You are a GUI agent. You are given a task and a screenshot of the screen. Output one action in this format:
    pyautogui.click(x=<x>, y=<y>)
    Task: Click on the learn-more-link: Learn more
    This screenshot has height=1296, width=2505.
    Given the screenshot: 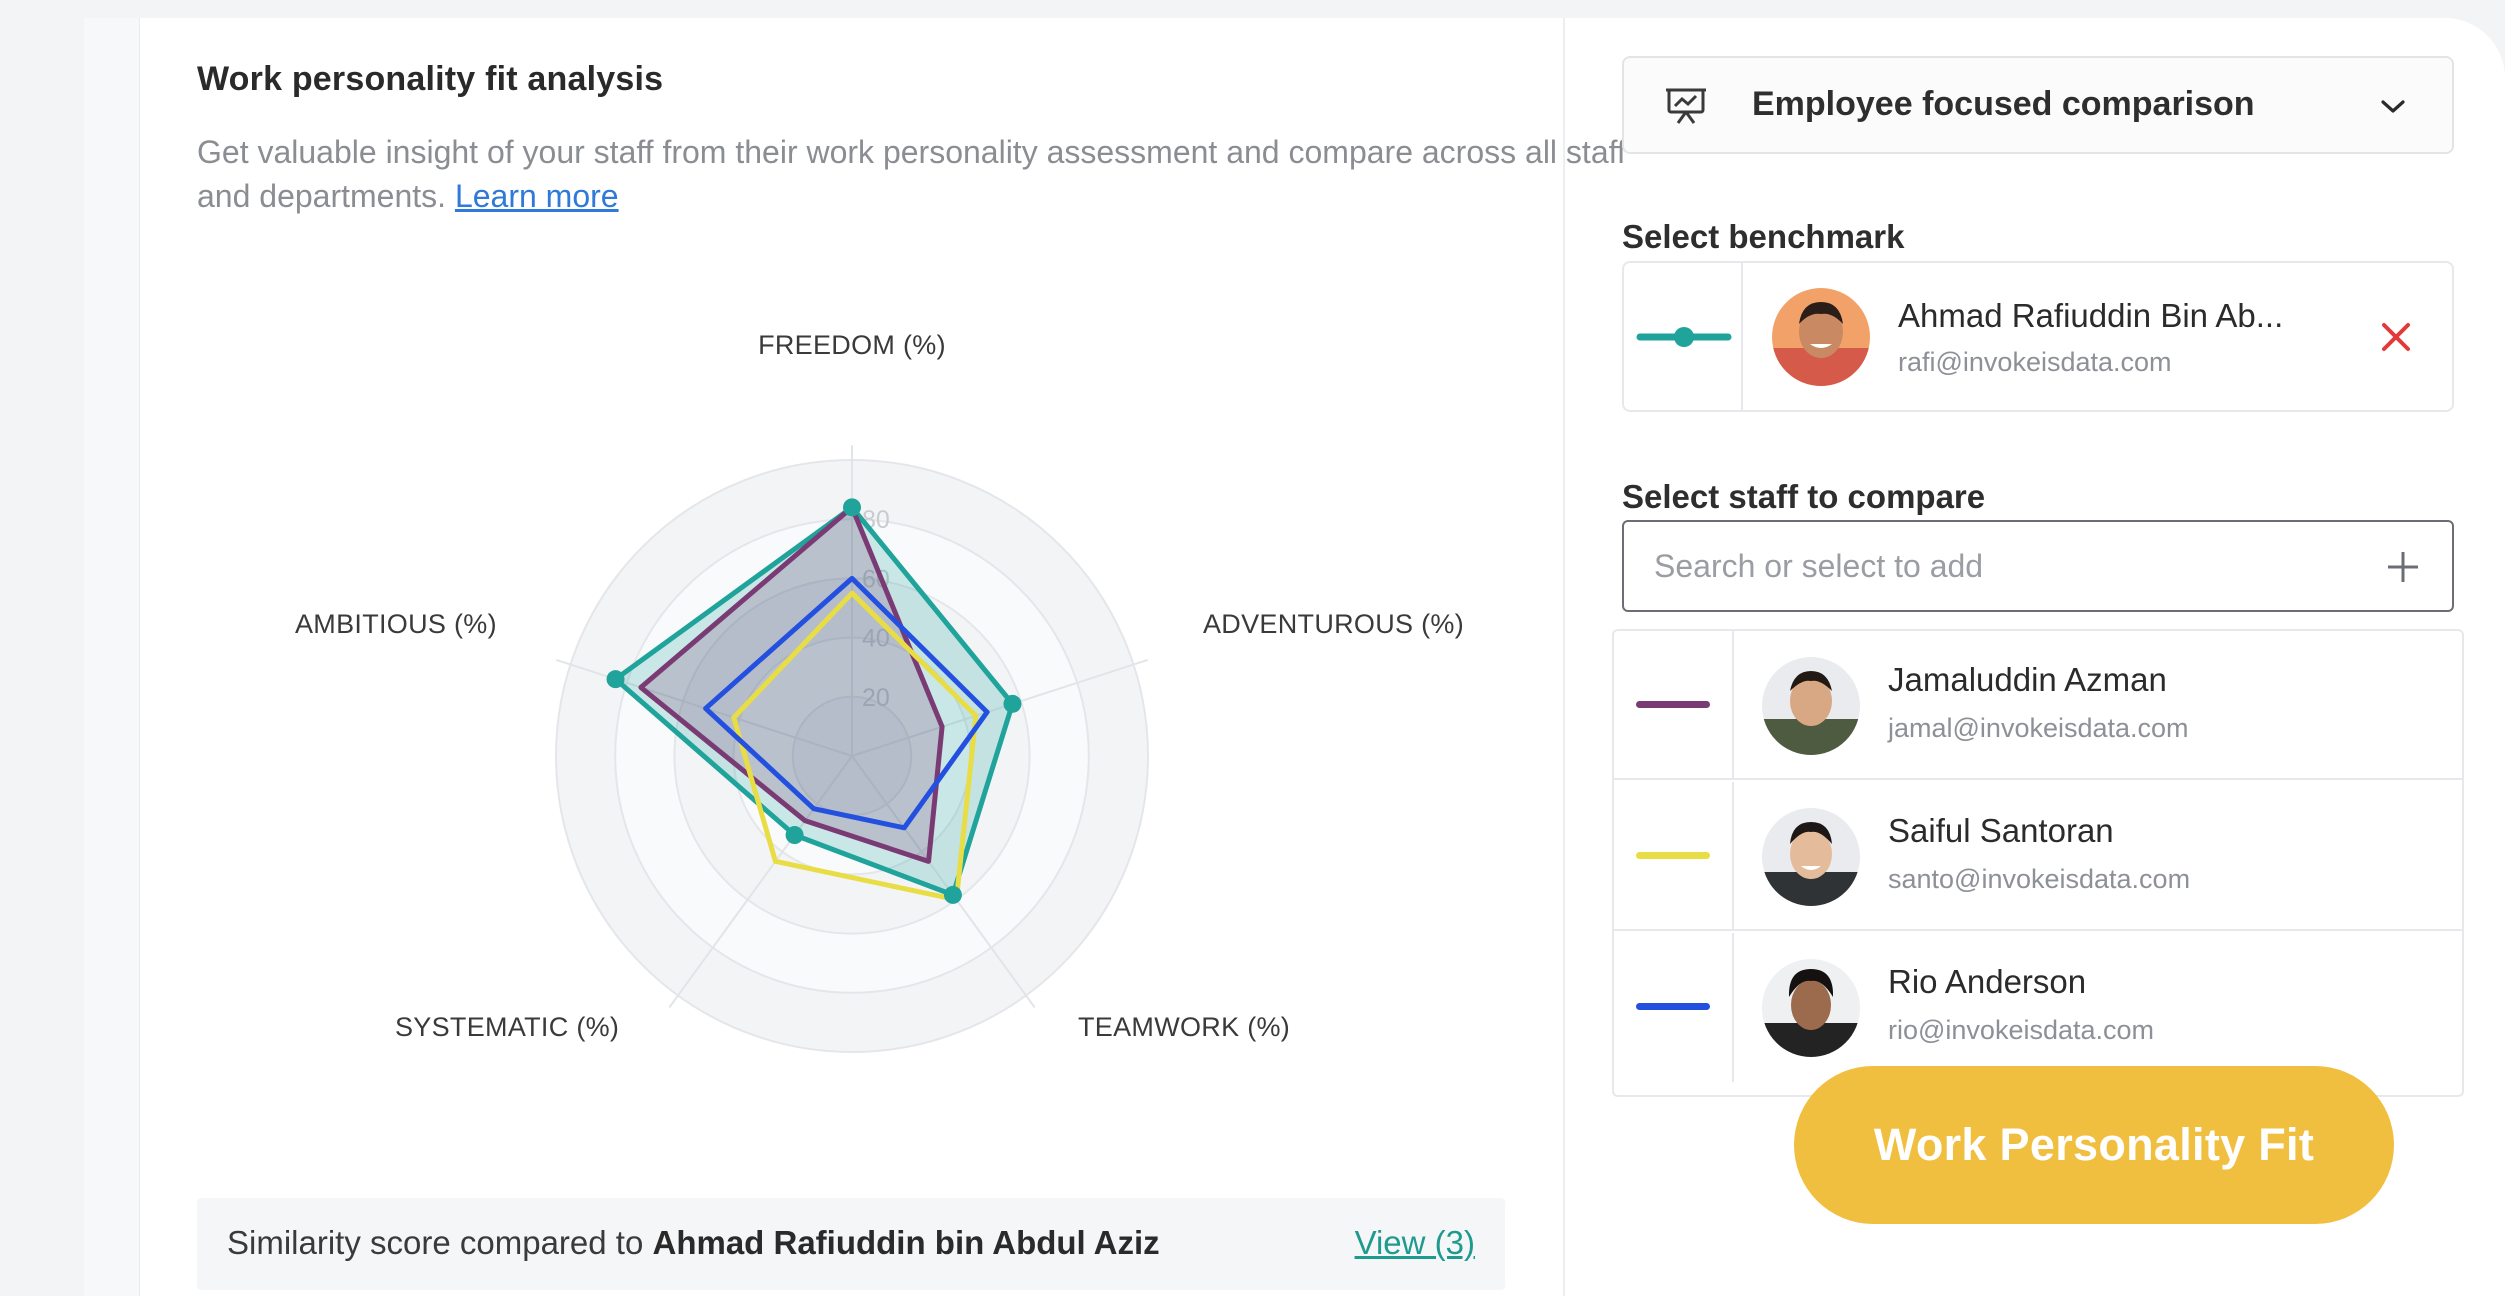 What is the action you would take?
    pyautogui.click(x=536, y=196)
    